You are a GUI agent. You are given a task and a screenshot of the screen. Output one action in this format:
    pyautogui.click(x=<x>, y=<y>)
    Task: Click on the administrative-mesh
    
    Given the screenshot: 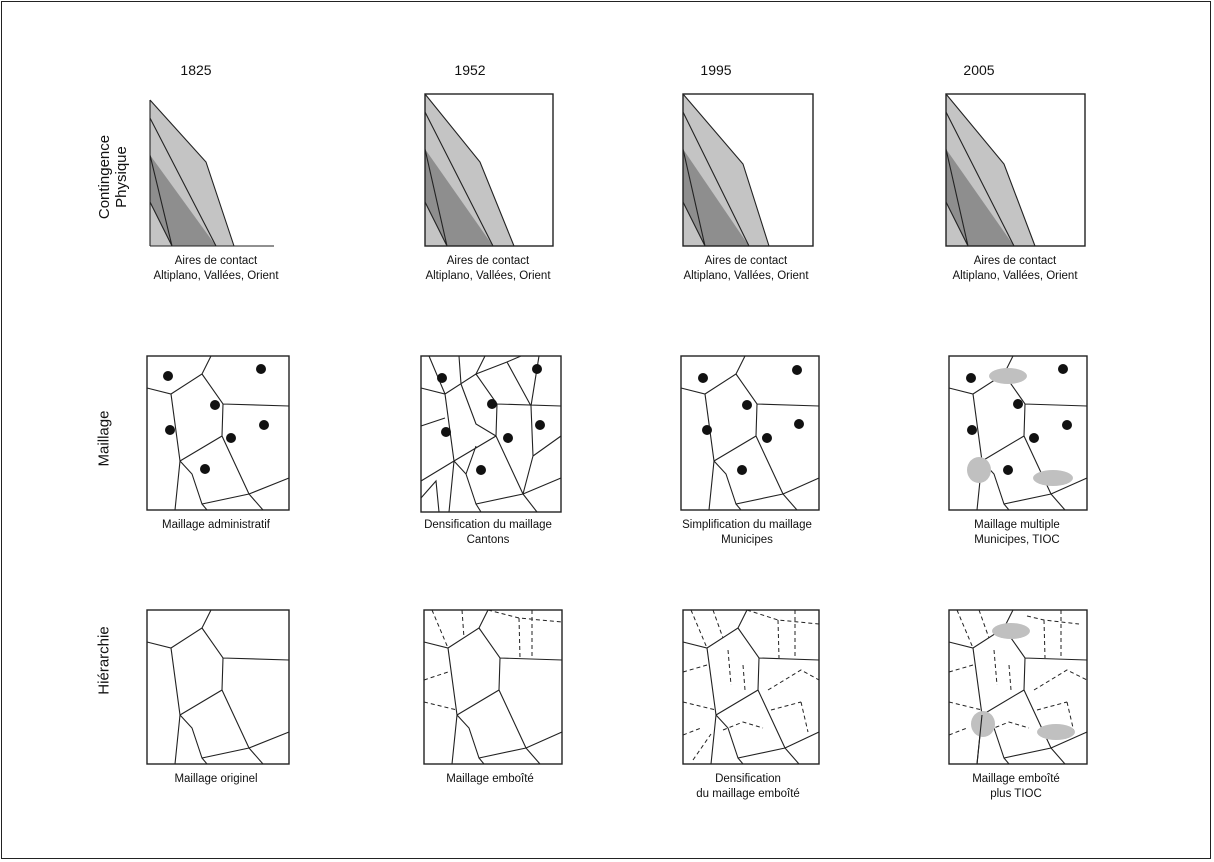 What is the action you would take?
    pyautogui.click(x=218, y=433)
    